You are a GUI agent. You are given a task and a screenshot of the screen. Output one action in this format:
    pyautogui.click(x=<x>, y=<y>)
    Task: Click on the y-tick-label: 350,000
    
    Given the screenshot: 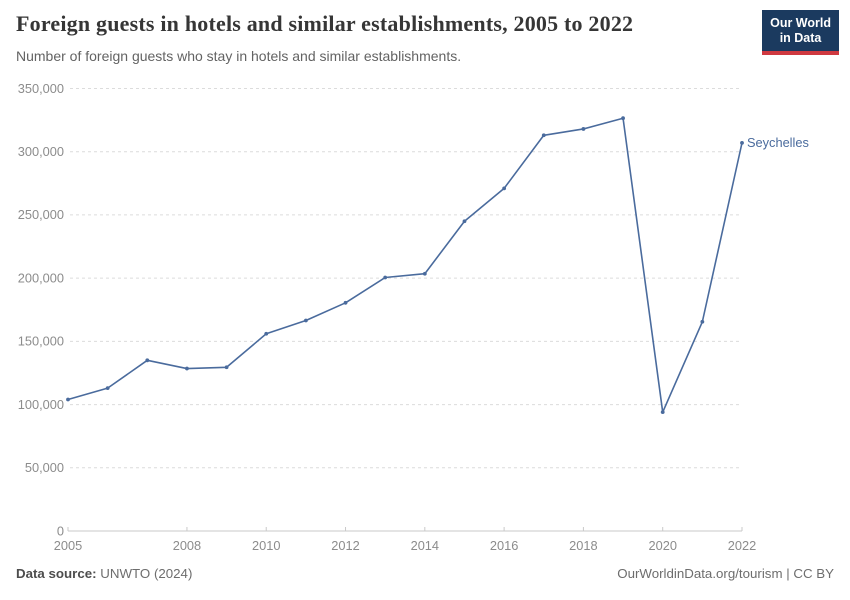 What is the action you would take?
    pyautogui.click(x=41, y=88)
    